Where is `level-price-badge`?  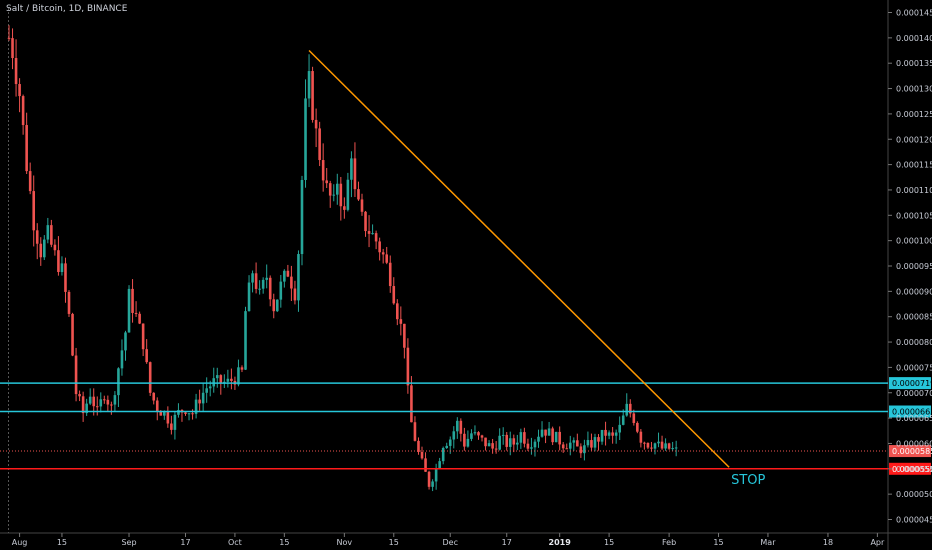 level-price-badge is located at coordinates (910, 383).